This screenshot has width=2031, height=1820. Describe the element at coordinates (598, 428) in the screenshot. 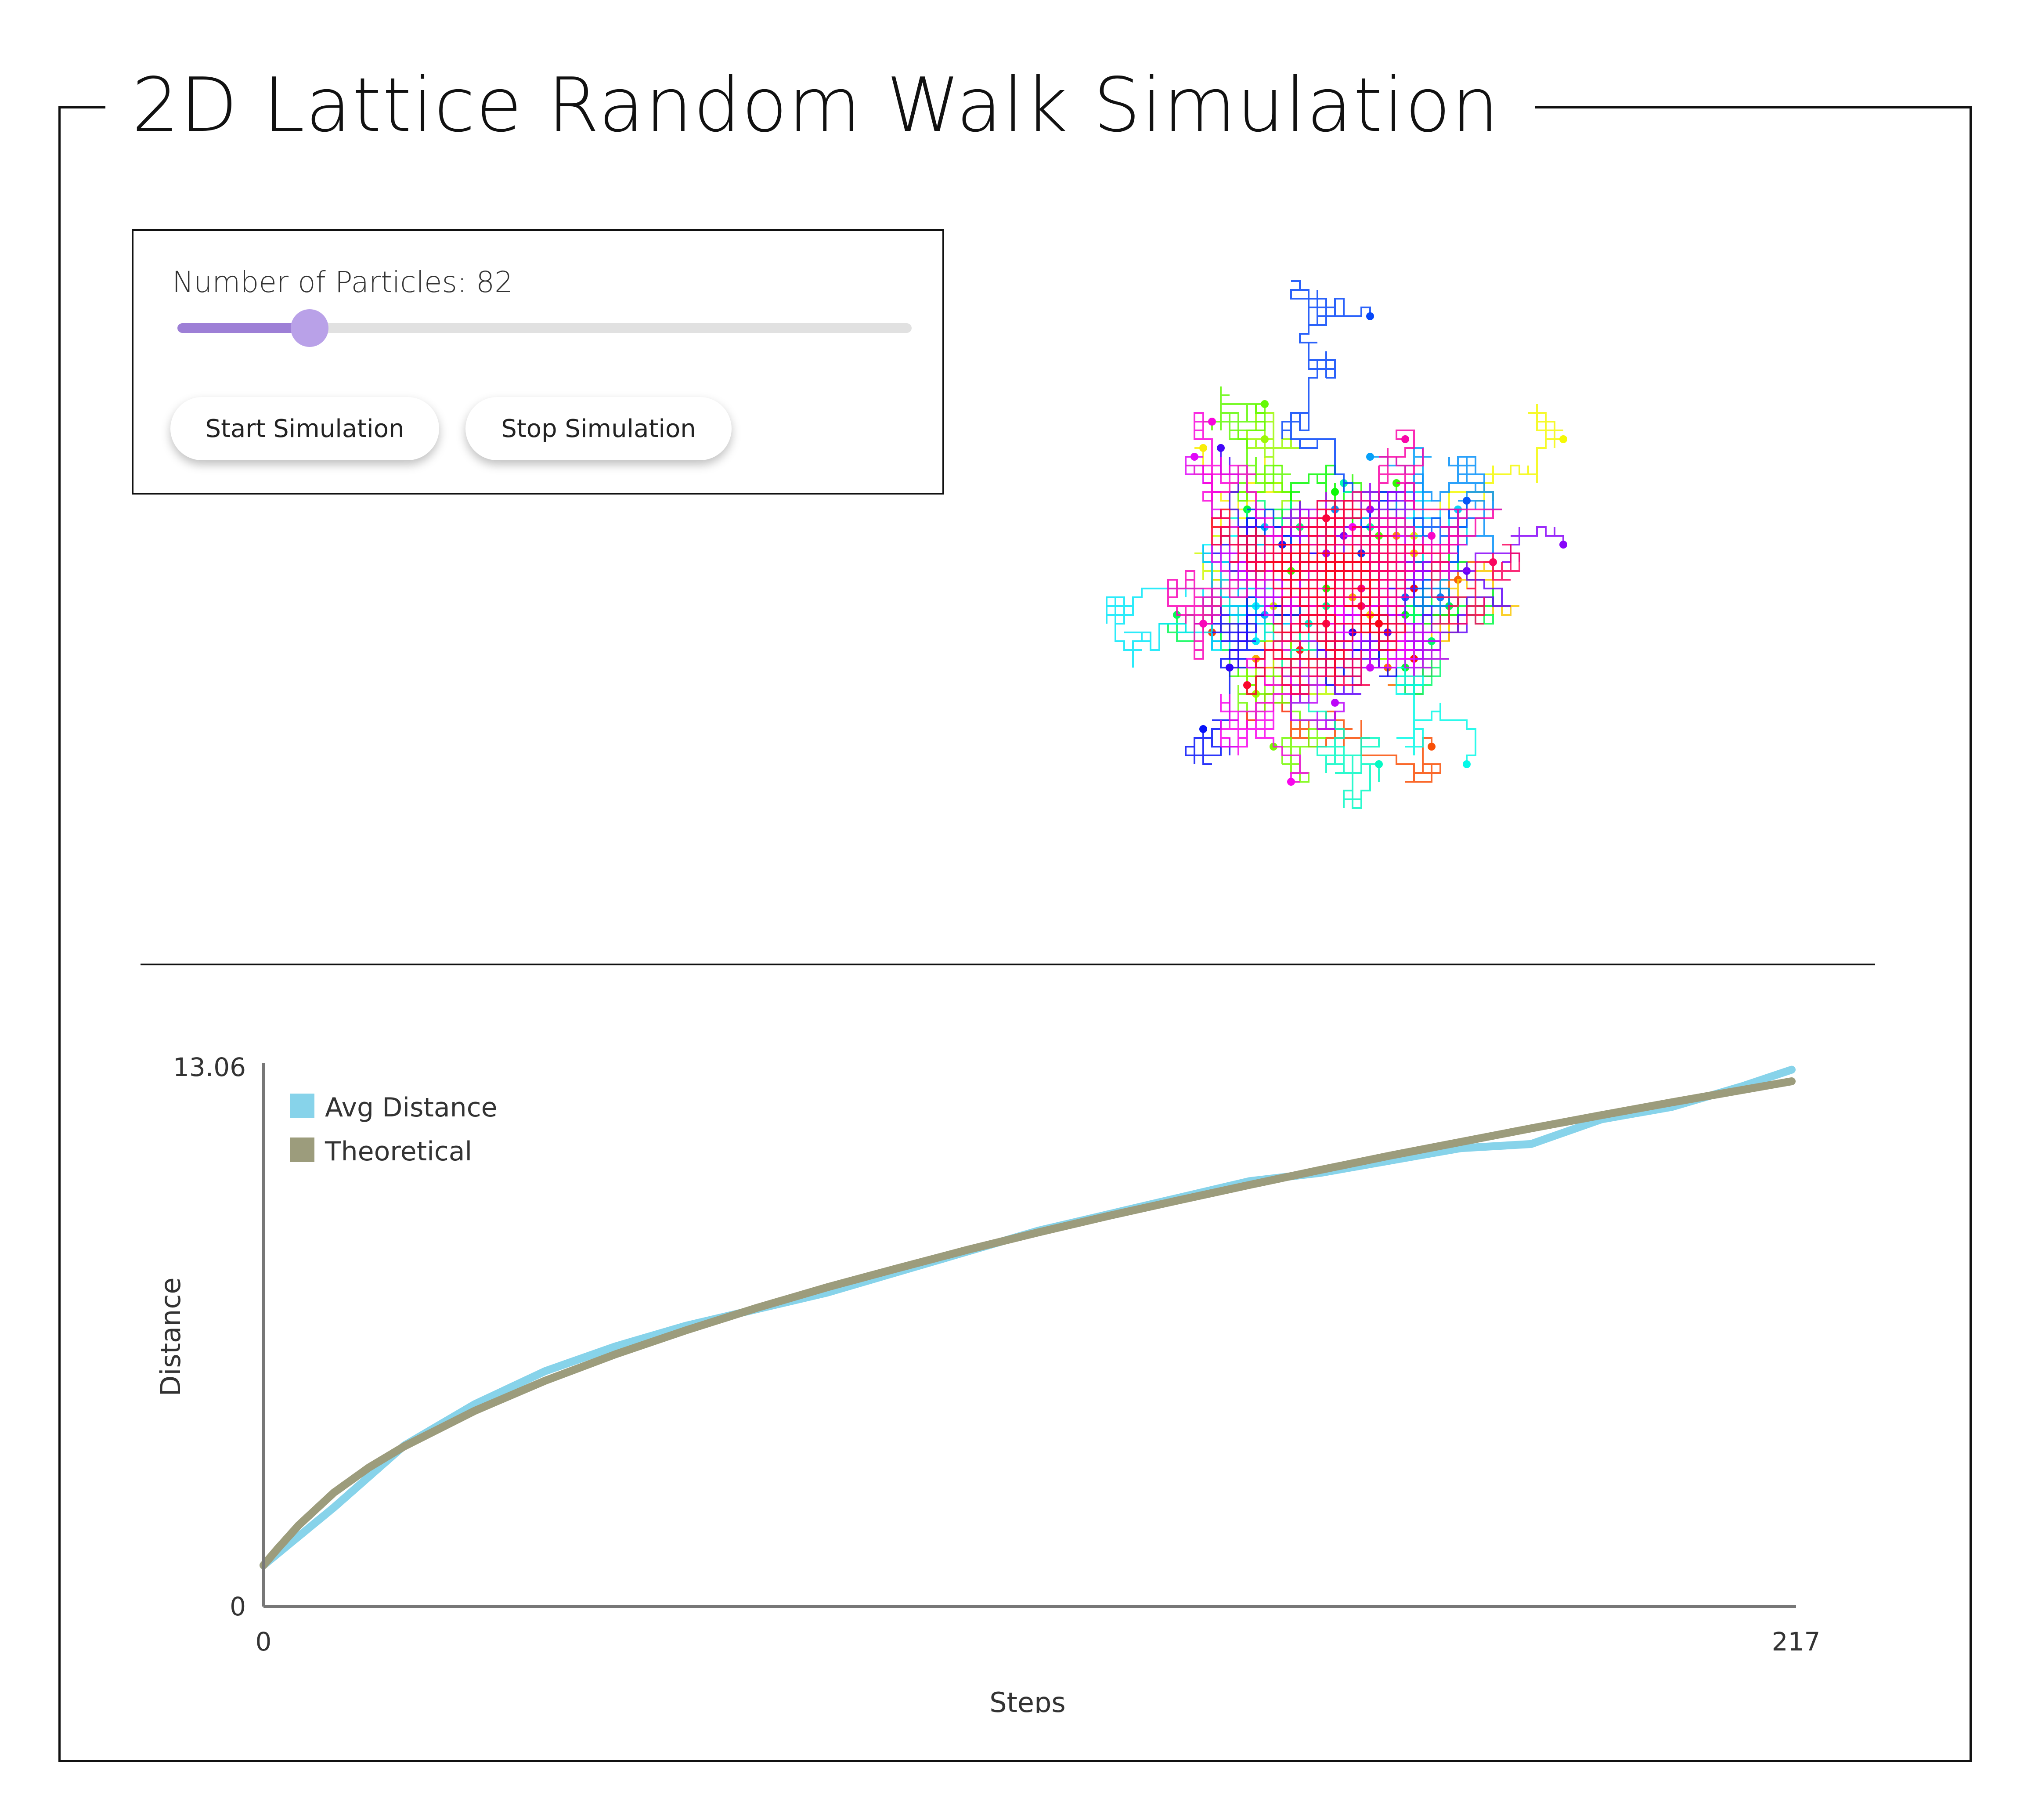

I see `stop-simulation-button: Stop Simulation` at that location.